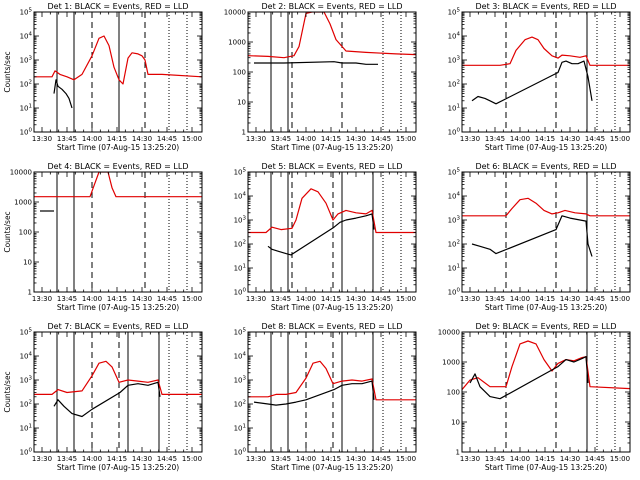 This screenshot has width=640, height=480. I want to click on panel-title: Det 6: BLACK = Events, RED = LLD, so click(546, 166).